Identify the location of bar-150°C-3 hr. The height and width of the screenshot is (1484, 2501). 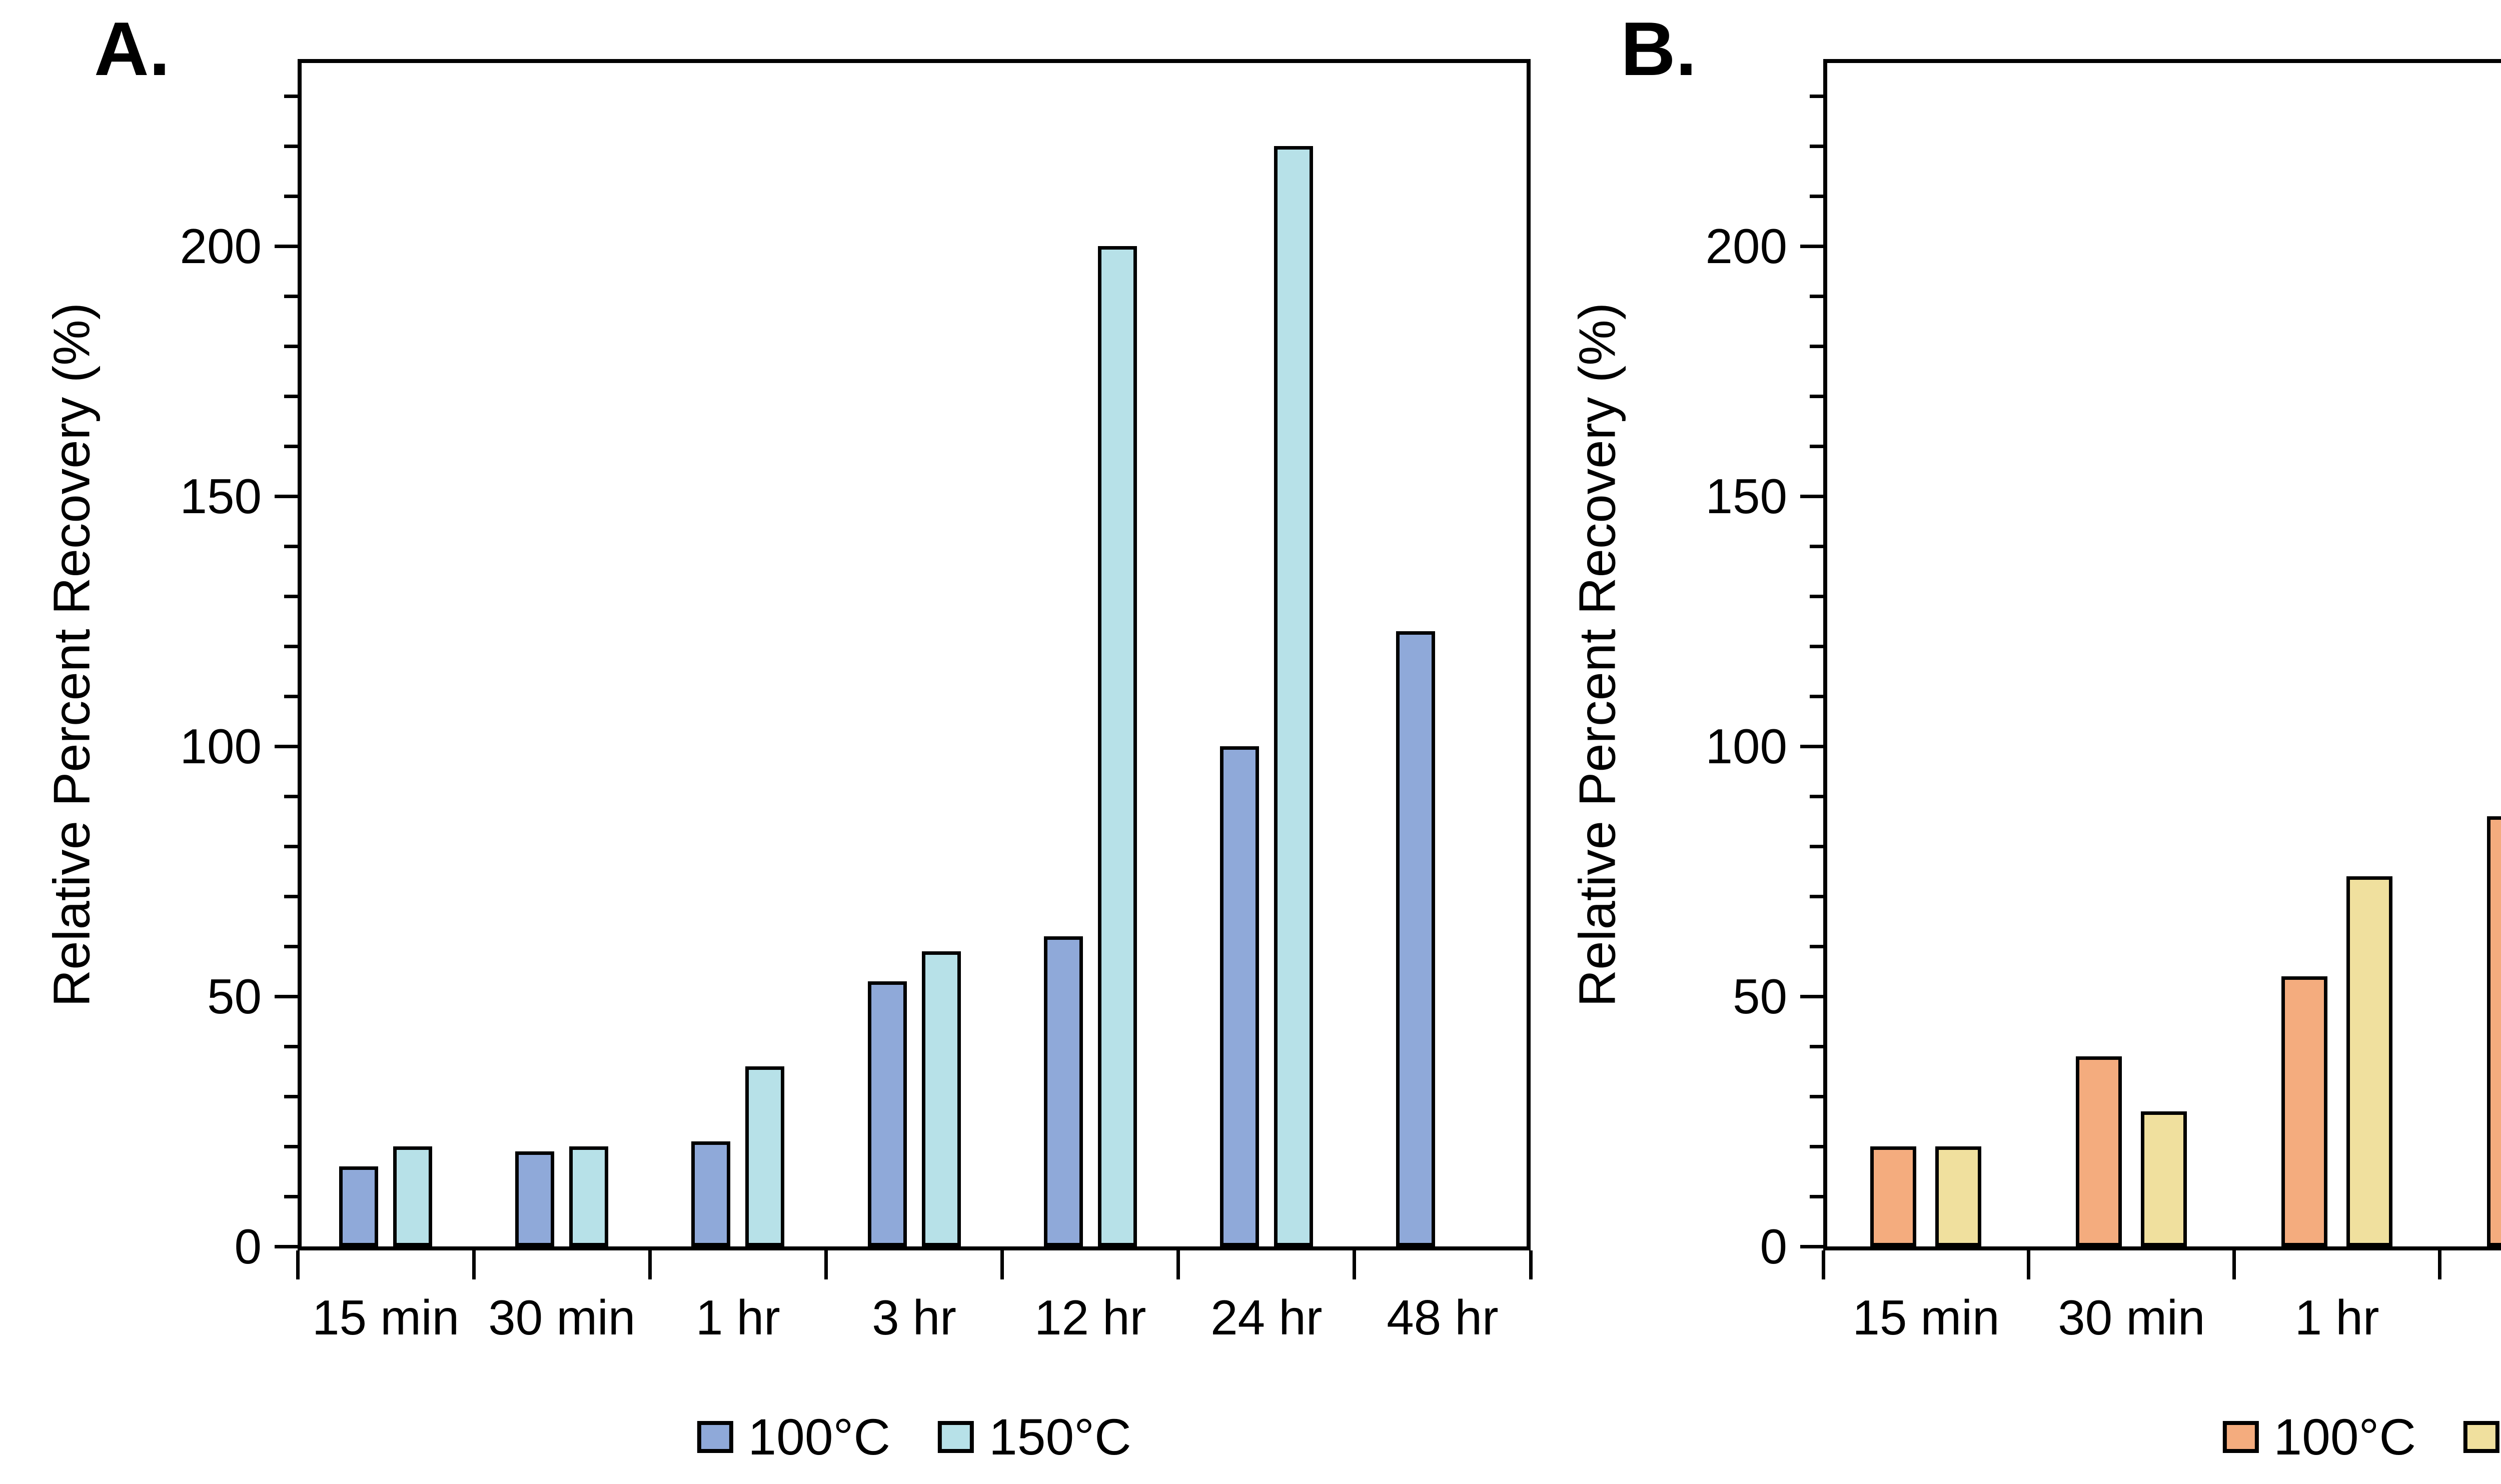
(941, 1098).